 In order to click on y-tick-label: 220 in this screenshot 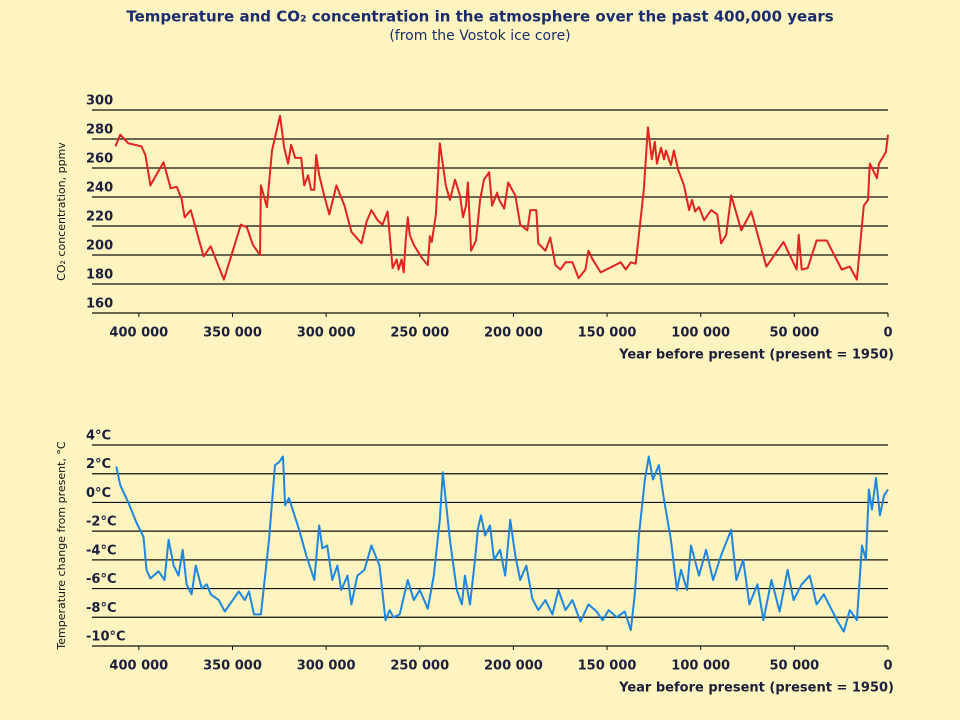, I will do `click(99, 217)`.